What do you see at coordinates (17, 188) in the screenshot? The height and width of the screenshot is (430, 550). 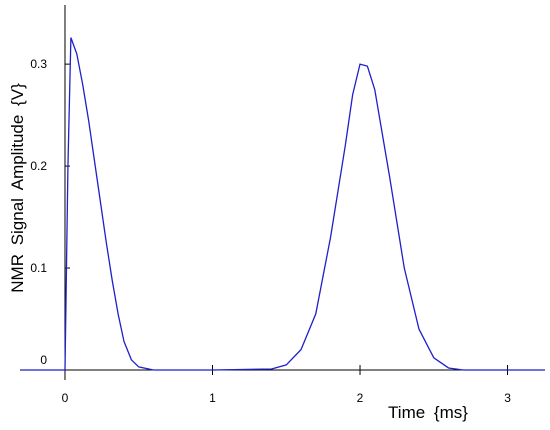 I see `y-axis-label: NMR Signal Amplitude {V}` at bounding box center [17, 188].